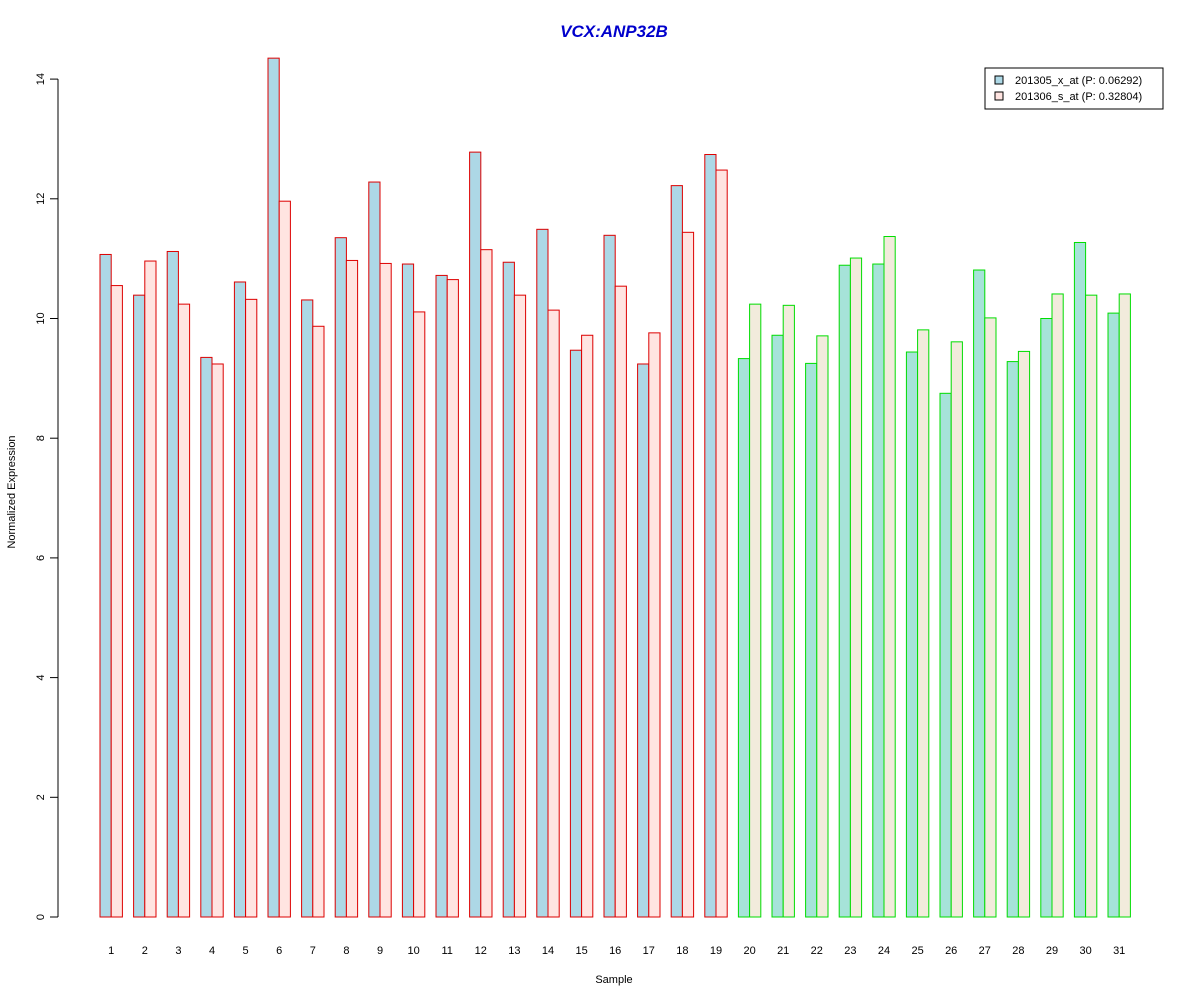 The image size is (1200, 1000). I want to click on legend-label-series-2: 201306_s_at (P: 0.32804), so click(1078, 97).